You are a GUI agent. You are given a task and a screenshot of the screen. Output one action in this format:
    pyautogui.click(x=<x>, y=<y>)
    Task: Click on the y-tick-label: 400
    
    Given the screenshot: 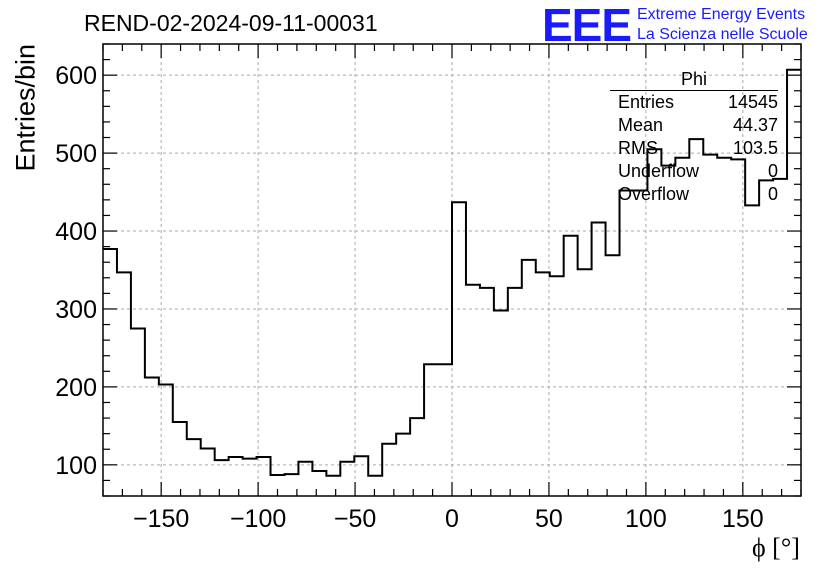 What is the action you would take?
    pyautogui.click(x=76, y=232)
    